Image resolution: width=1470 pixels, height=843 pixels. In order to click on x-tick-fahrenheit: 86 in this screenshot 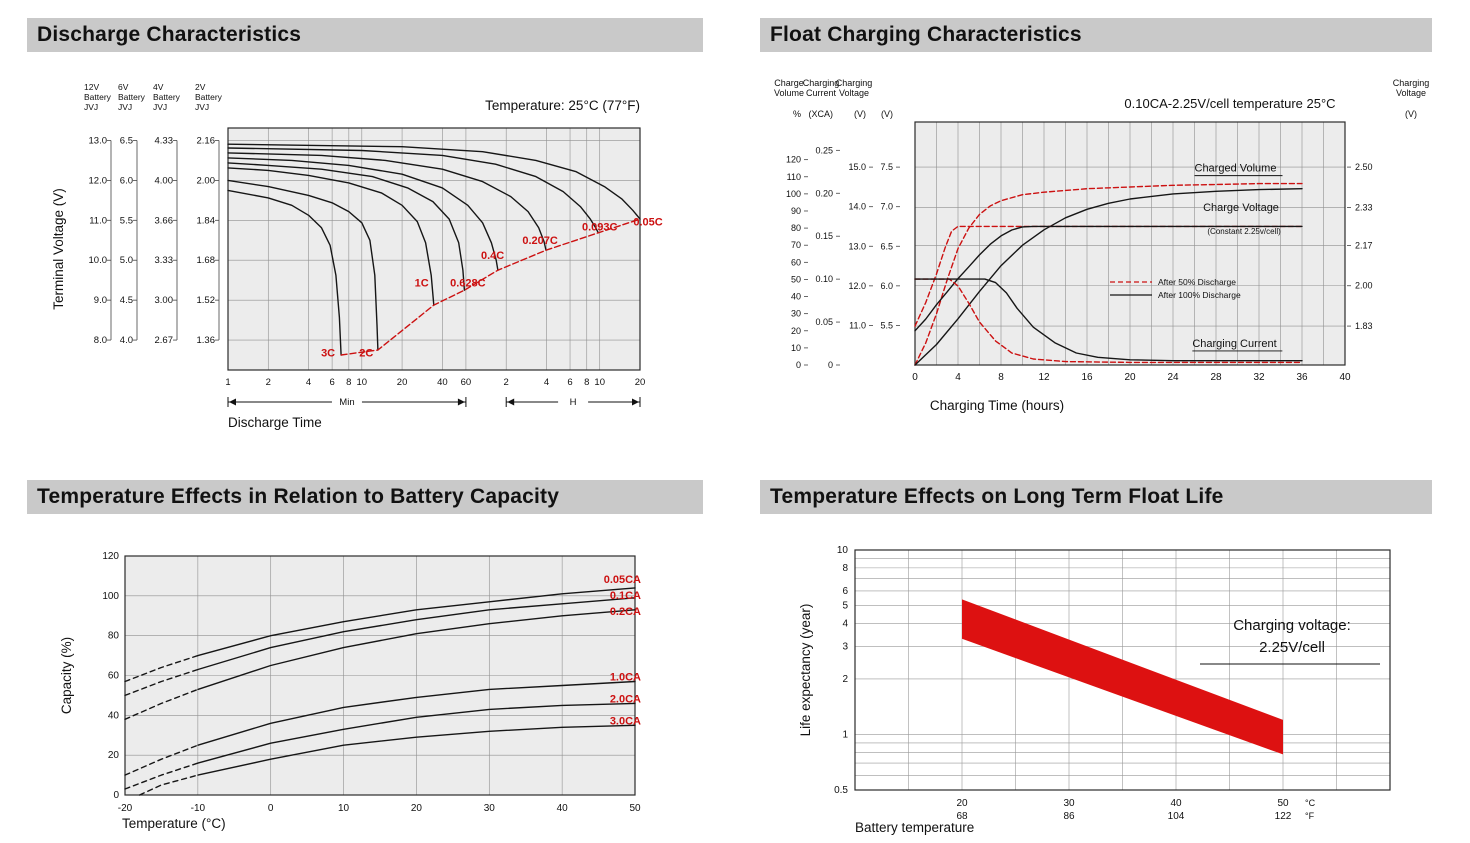, I will do `click(1069, 816)`.